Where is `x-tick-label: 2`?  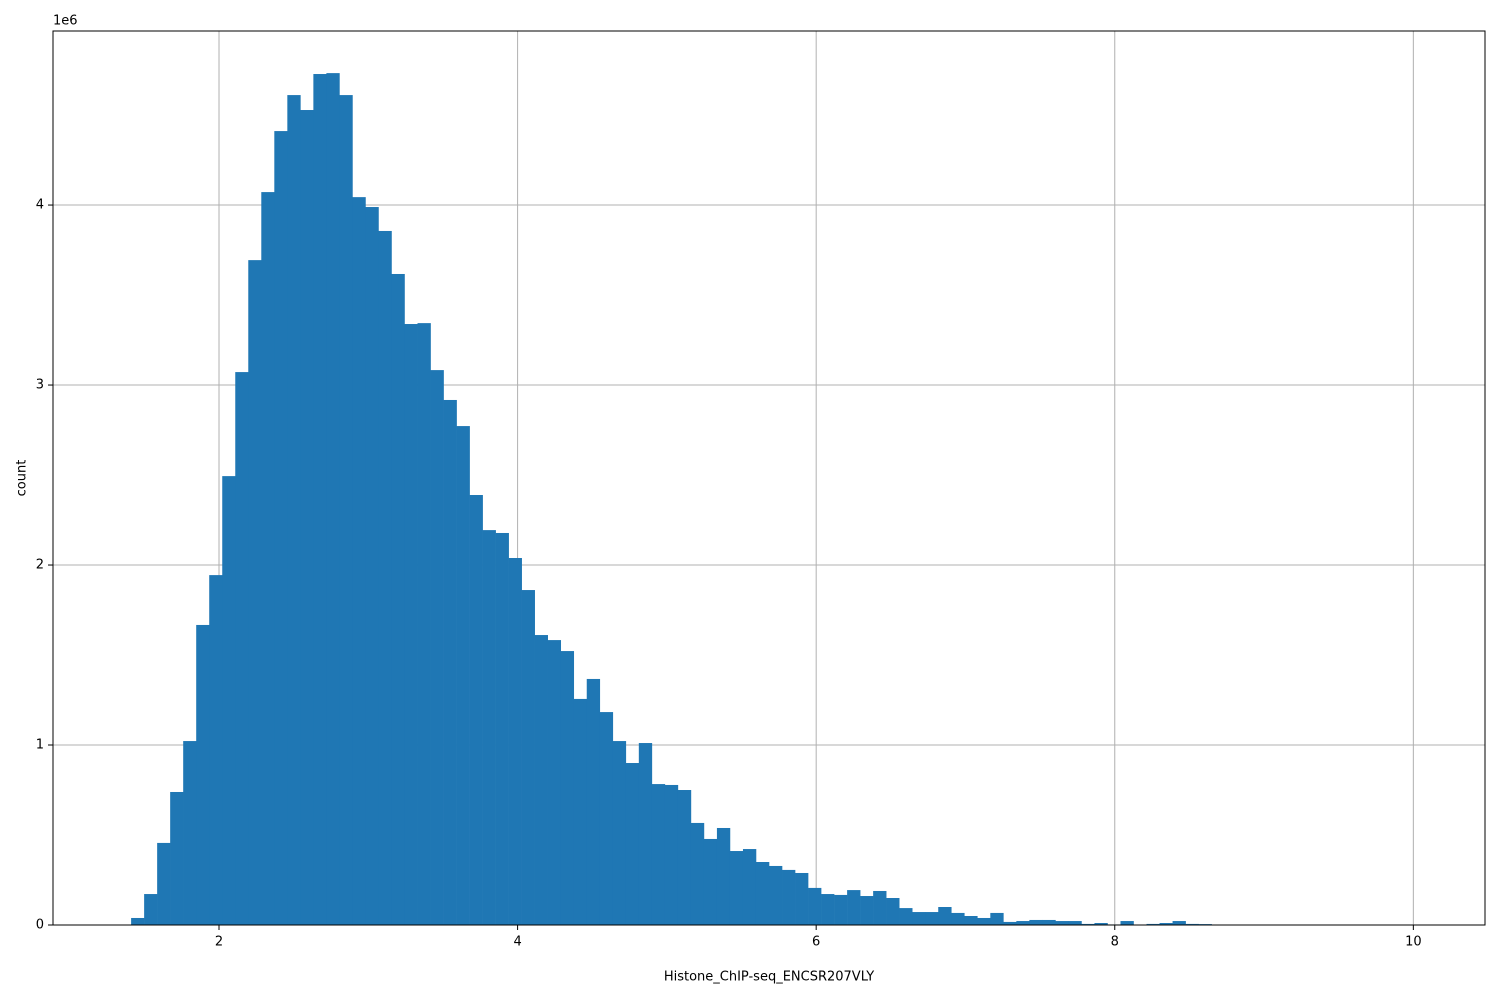 x-tick-label: 2 is located at coordinates (219, 942).